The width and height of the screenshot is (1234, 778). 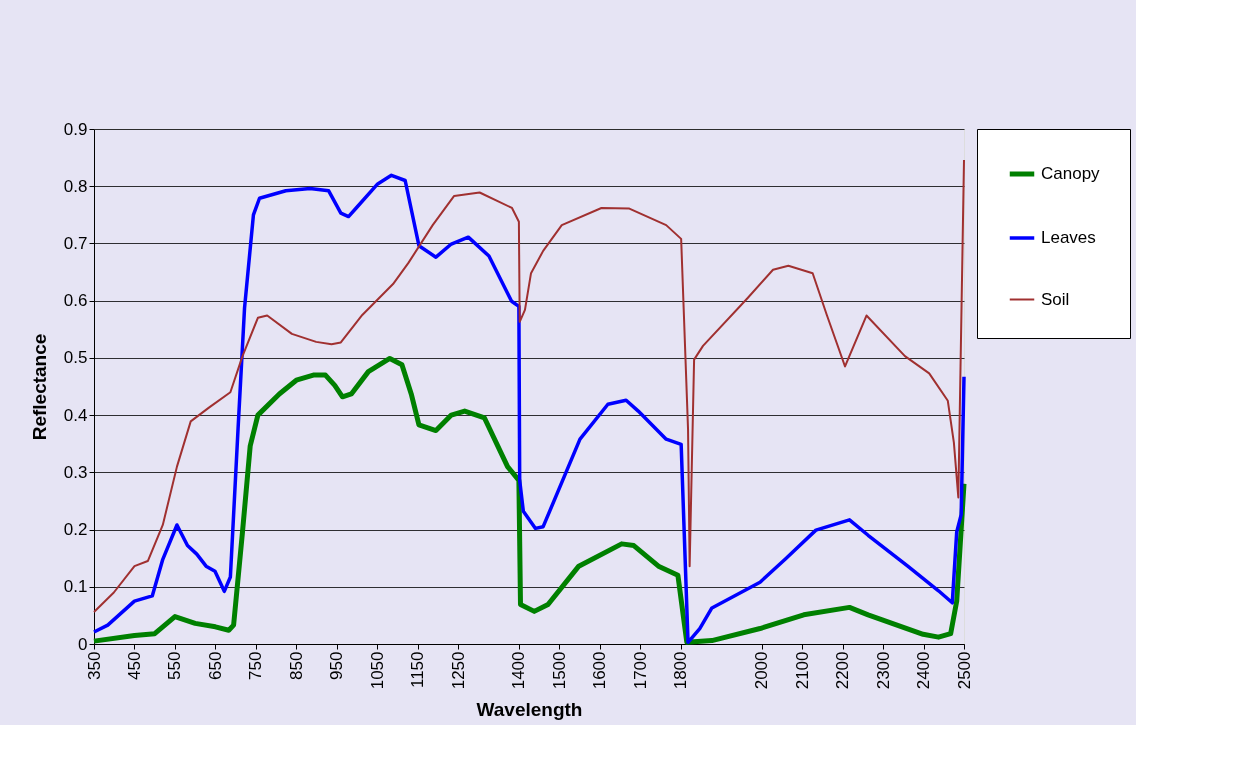 I want to click on legend-label: Leaves, so click(x=1068, y=237).